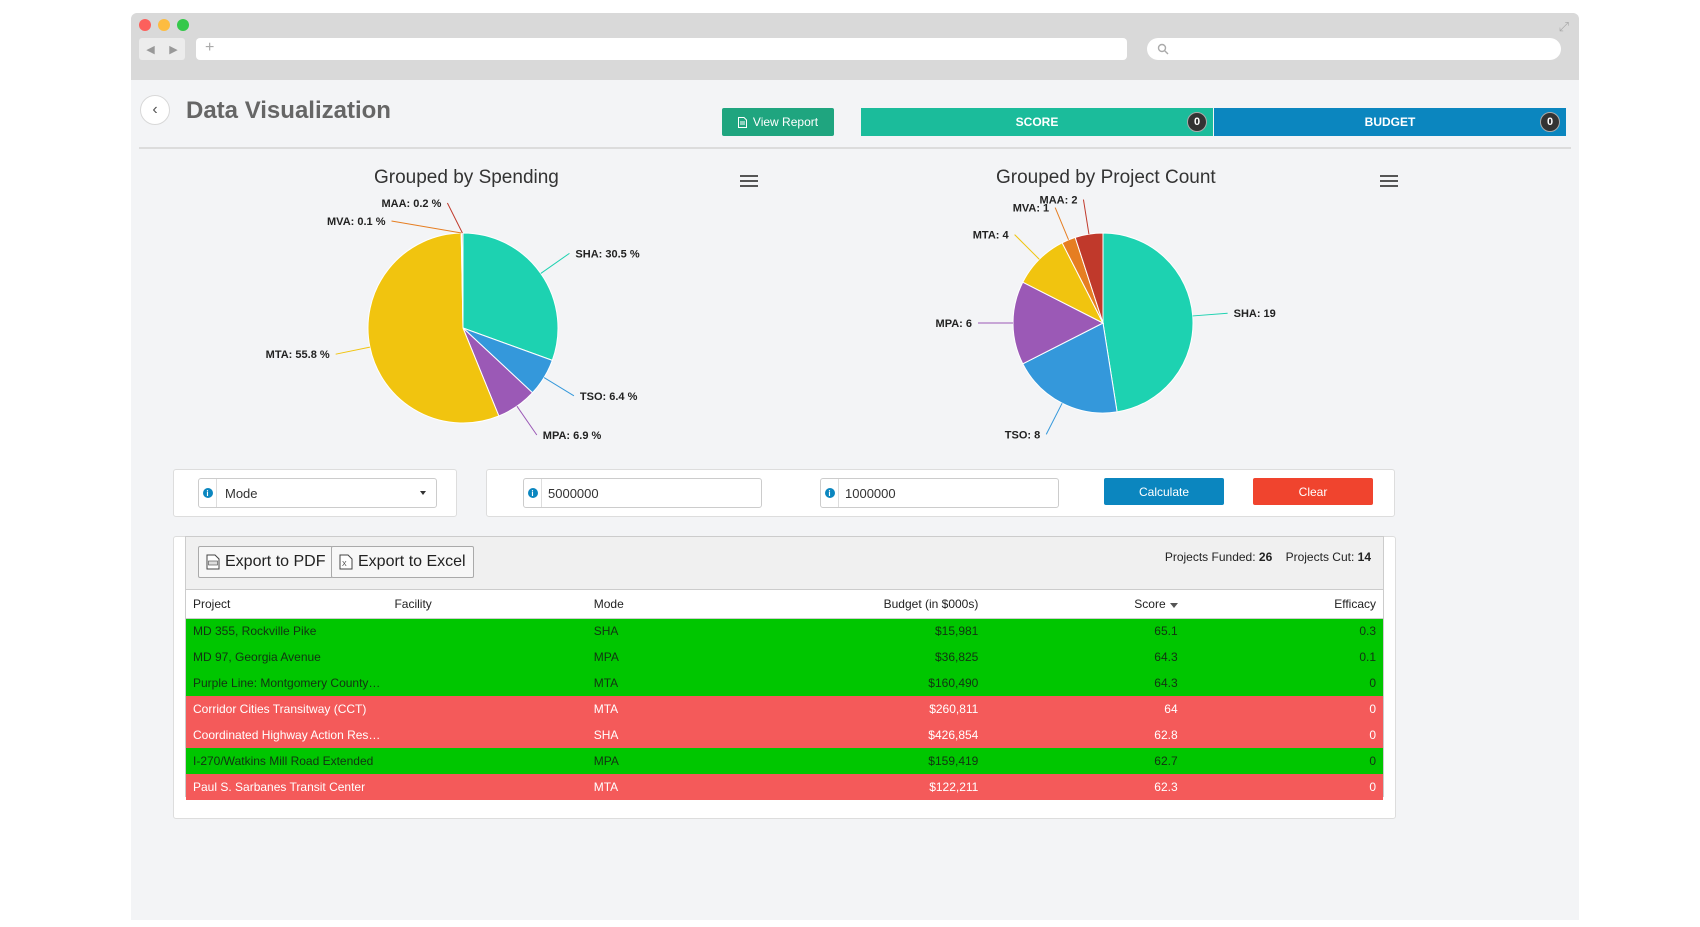 The image size is (1700, 927). Describe the element at coordinates (183, 25) in the screenshot. I see `maximize-window-button` at that location.